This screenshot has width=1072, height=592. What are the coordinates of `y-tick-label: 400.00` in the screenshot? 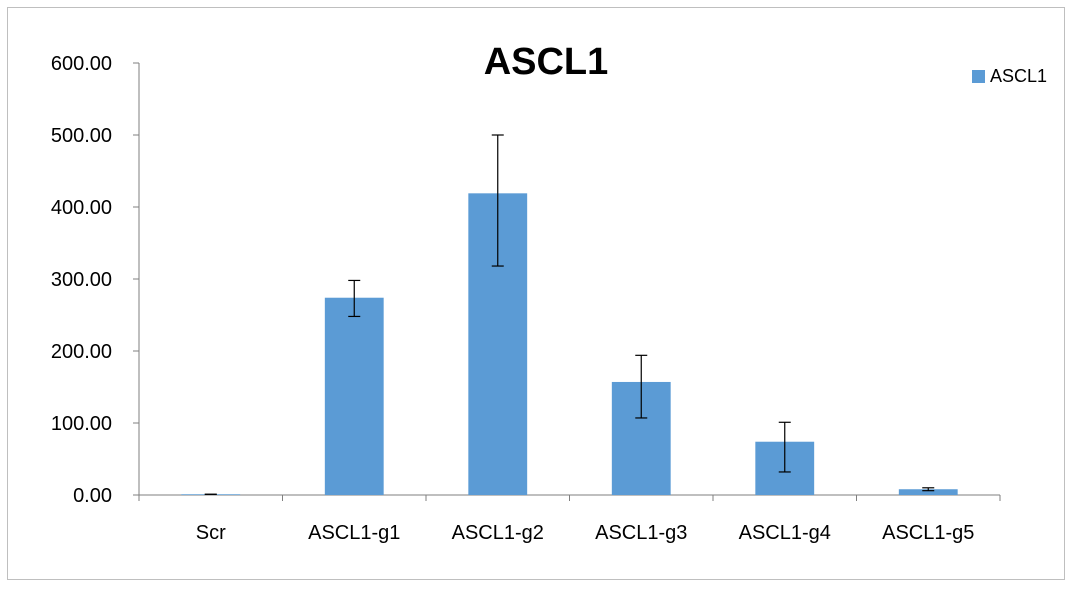 It's located at (81, 208).